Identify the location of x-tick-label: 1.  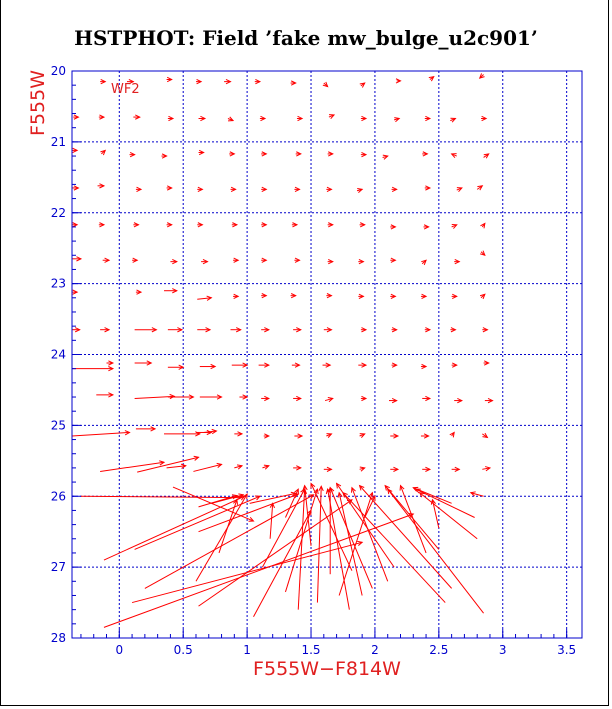
(247, 650).